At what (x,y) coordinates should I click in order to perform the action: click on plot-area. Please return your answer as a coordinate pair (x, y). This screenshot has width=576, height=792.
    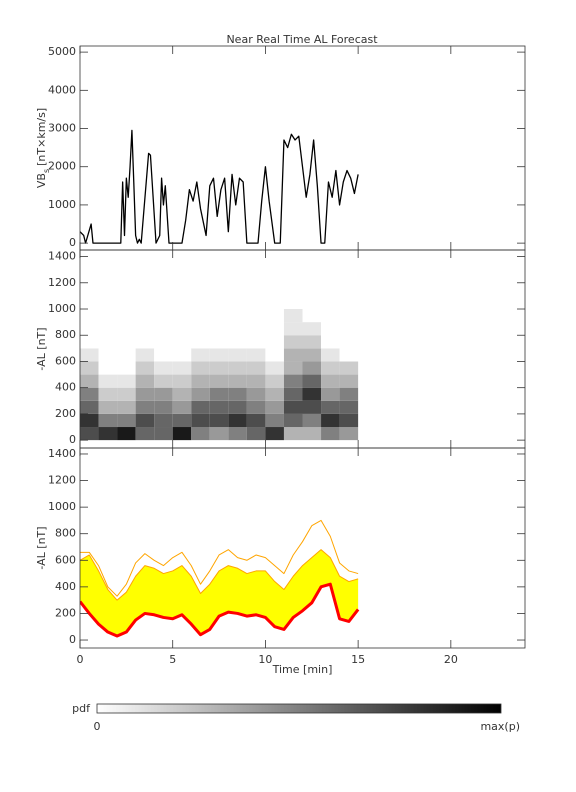
    Looking at the image, I should click on (219, 375).